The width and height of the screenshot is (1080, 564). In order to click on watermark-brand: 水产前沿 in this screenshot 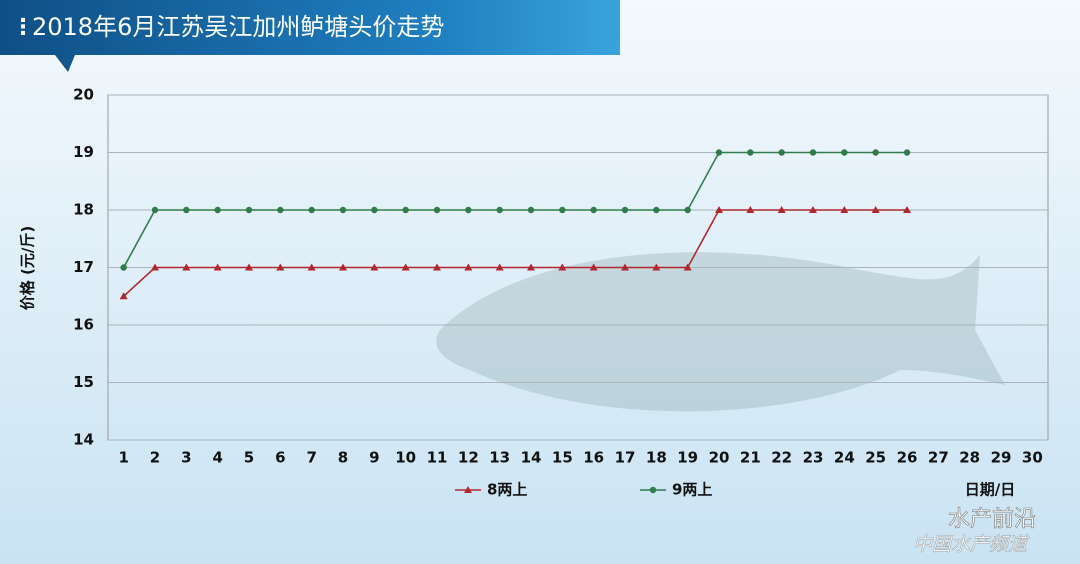, I will do `click(992, 519)`.